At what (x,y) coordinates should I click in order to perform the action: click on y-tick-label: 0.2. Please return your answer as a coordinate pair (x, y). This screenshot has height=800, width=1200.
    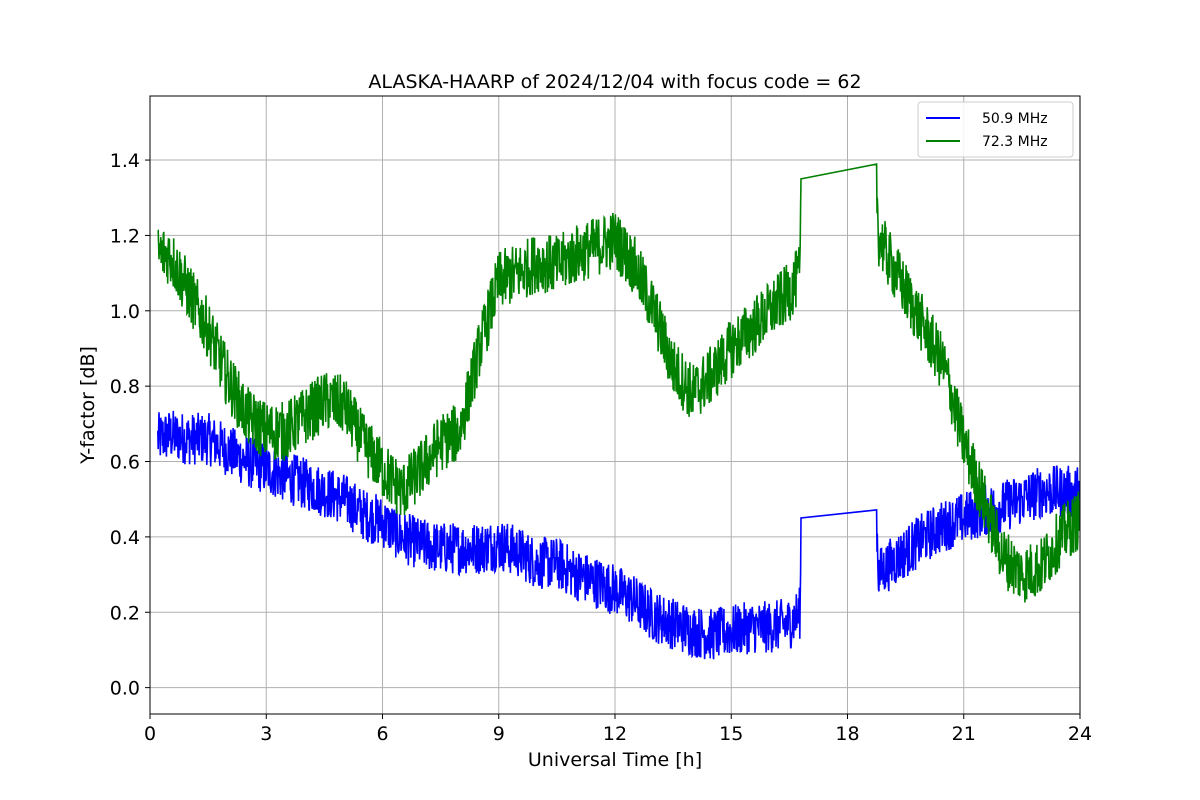
    Looking at the image, I should click on (125, 613).